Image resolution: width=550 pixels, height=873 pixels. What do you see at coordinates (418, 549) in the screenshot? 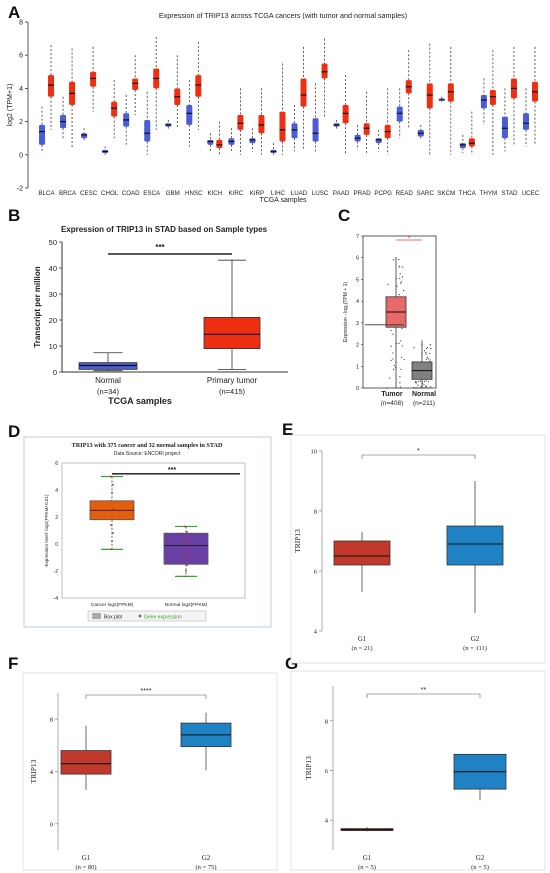
I see `chart-e-frame` at bounding box center [418, 549].